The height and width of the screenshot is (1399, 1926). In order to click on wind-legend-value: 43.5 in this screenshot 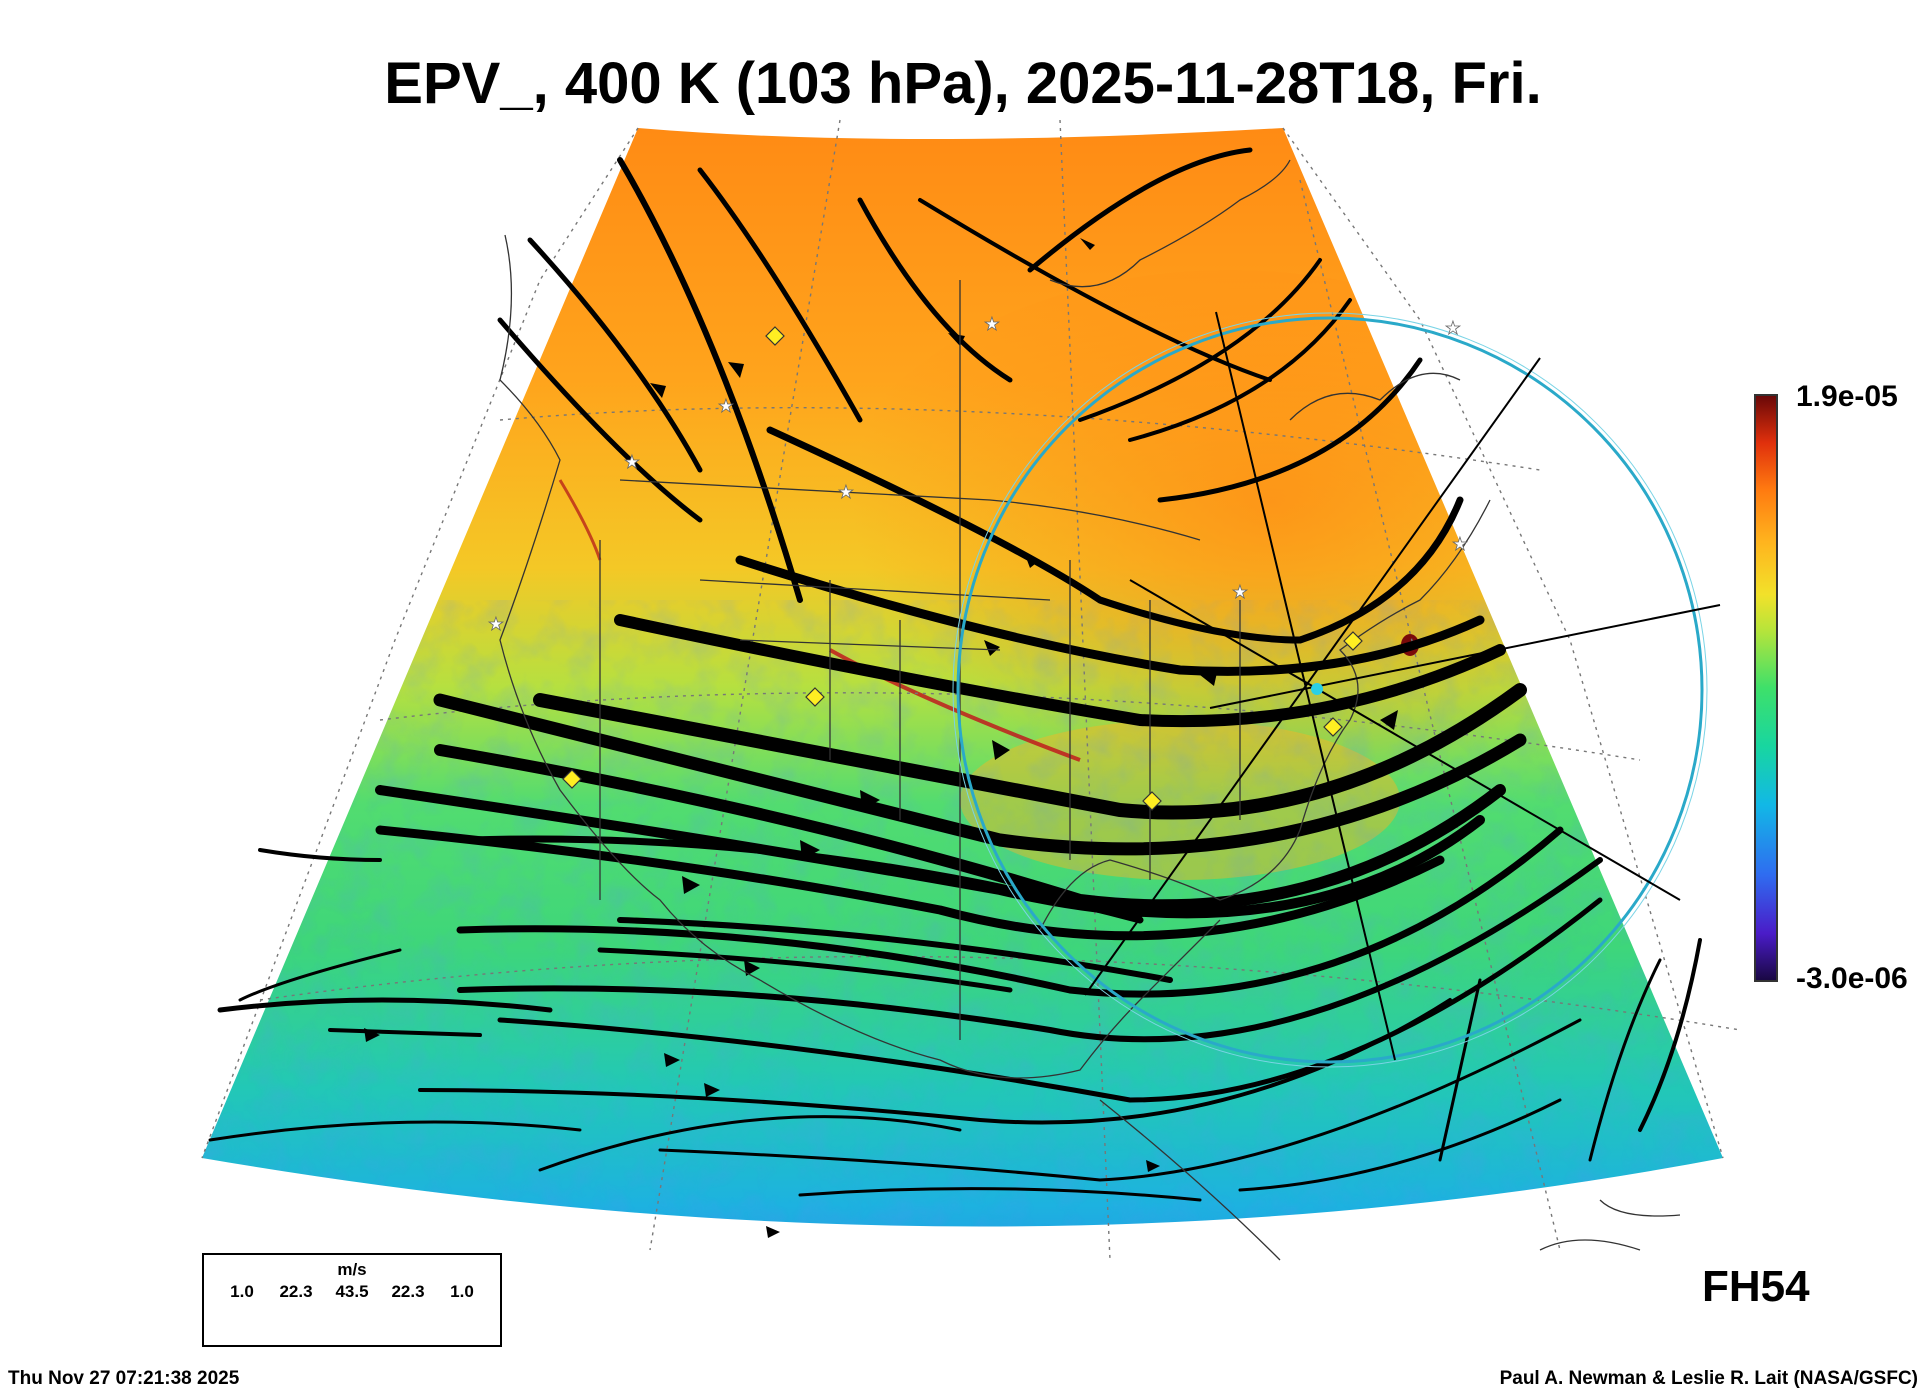, I will do `click(352, 1291)`.